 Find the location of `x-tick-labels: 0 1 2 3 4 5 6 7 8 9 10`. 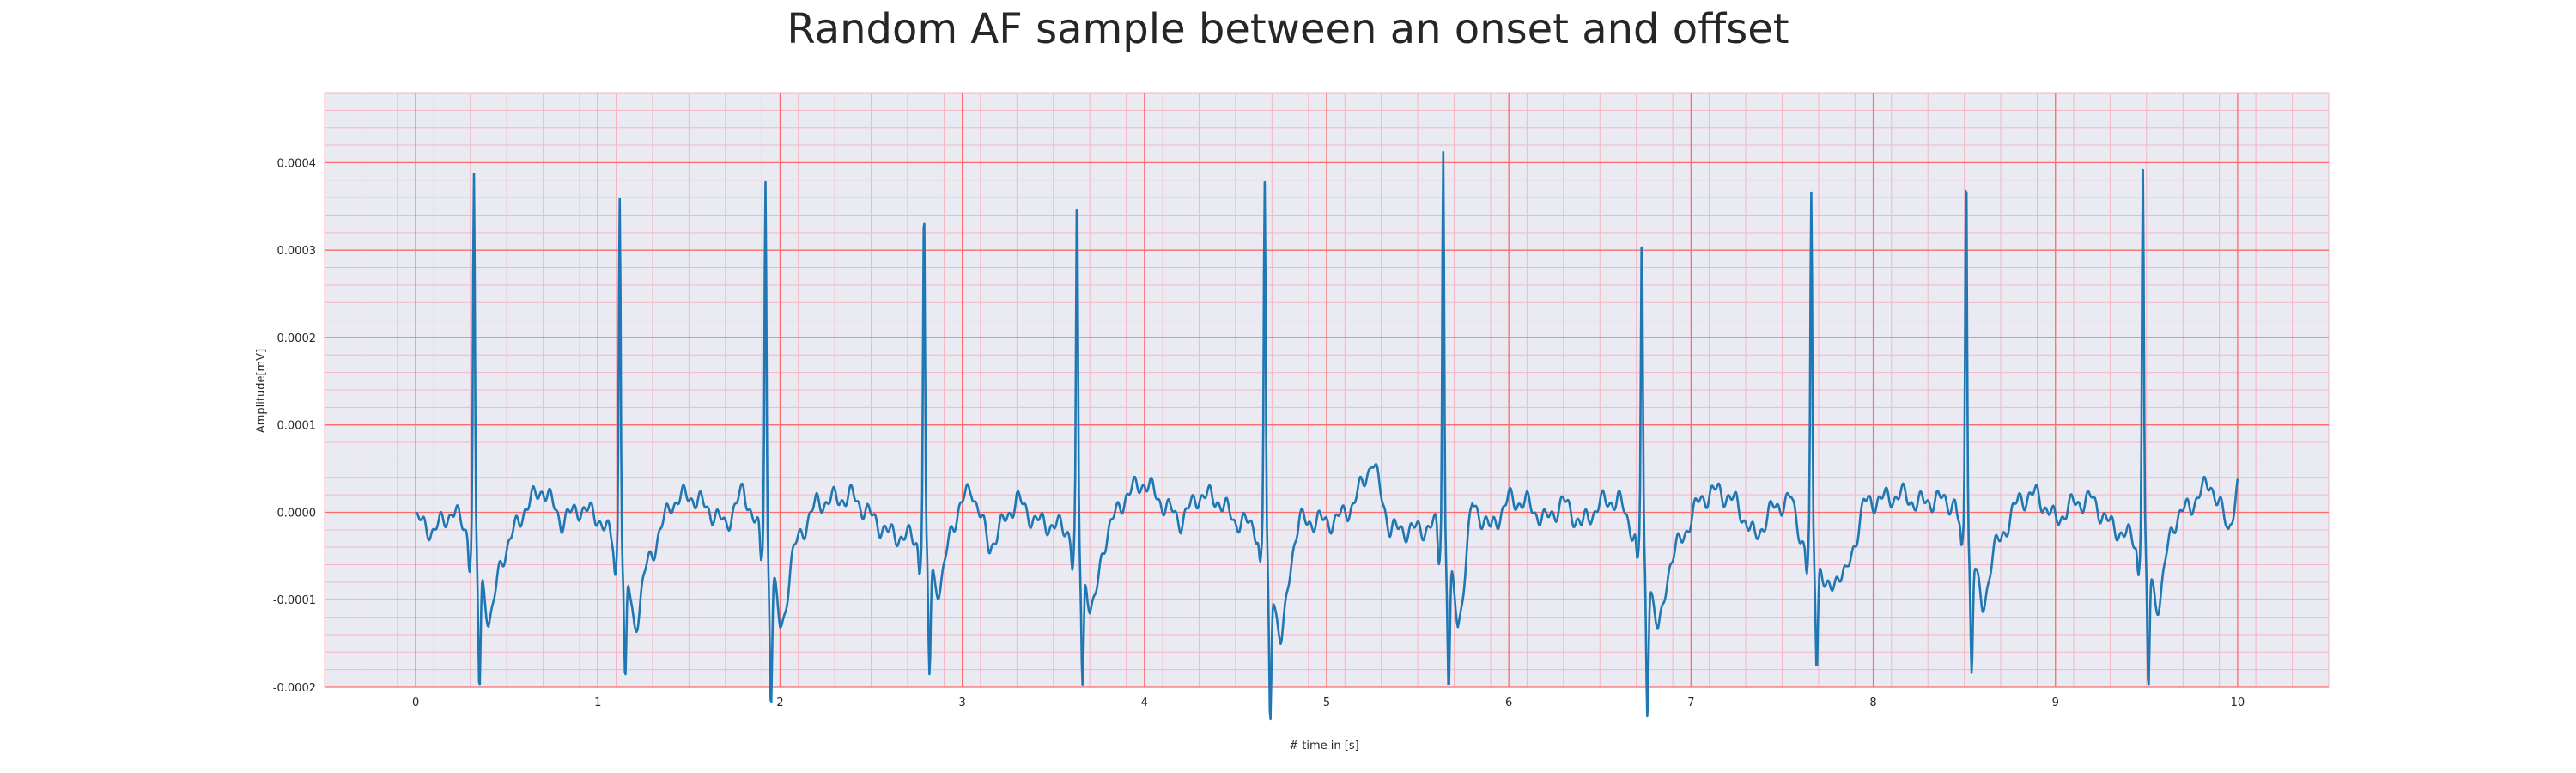

x-tick-labels: 0 1 2 3 4 5 6 7 8 9 10 is located at coordinates (1328, 703).